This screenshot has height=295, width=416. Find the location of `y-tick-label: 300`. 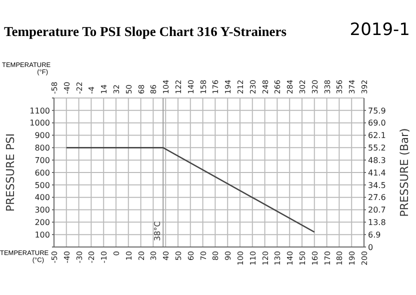

y-tick-label: 300 is located at coordinates (42, 210).